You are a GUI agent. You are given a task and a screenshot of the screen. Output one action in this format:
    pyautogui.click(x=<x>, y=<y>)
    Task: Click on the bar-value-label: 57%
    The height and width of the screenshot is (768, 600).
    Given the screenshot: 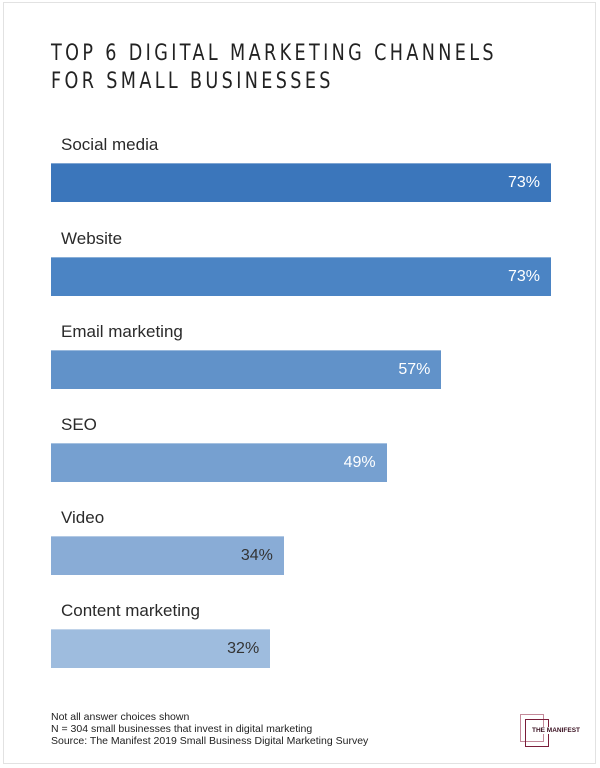 What is the action you would take?
    pyautogui.click(x=414, y=369)
    